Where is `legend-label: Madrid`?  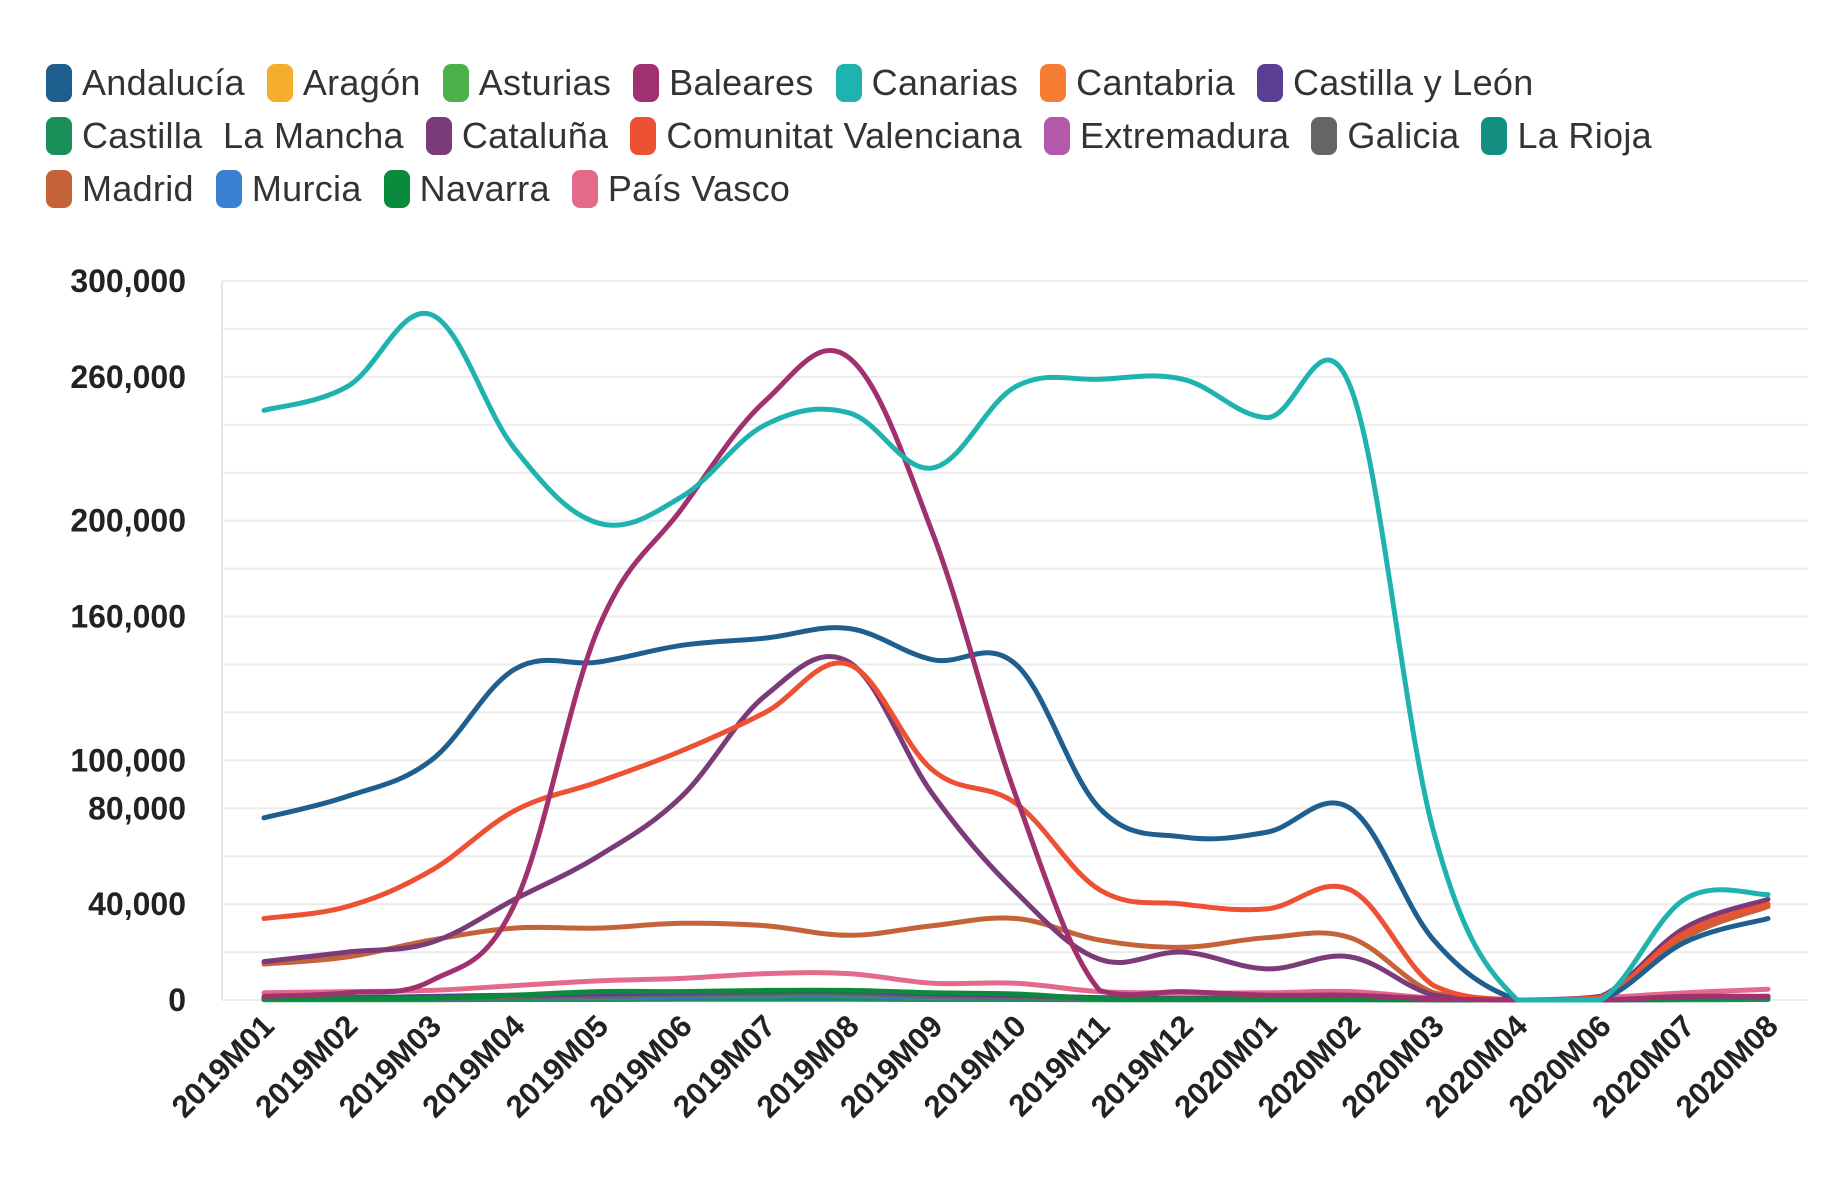
legend-label: Madrid is located at coordinates (138, 188).